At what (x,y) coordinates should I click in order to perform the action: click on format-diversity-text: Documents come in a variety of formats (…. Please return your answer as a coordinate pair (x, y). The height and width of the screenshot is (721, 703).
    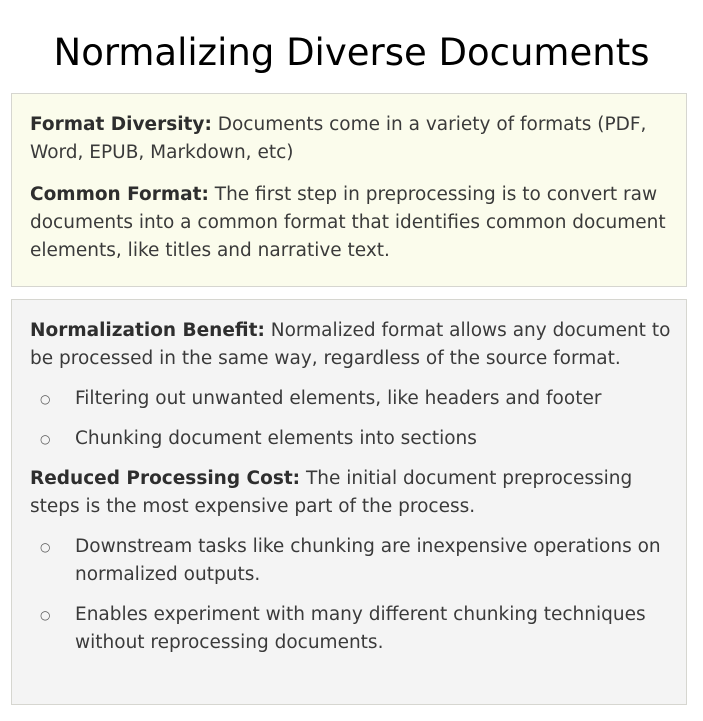
    Looking at the image, I should click on (338, 138).